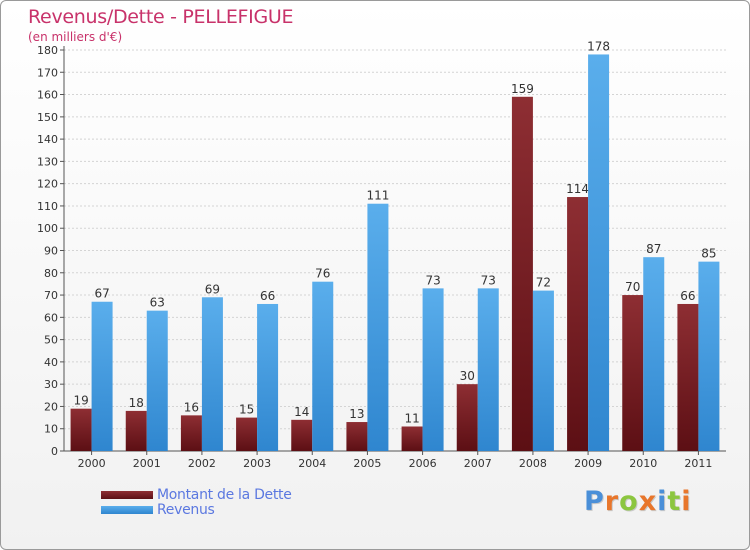 The image size is (750, 550). I want to click on chart-unit-label: (en milliers d'€), so click(75, 37).